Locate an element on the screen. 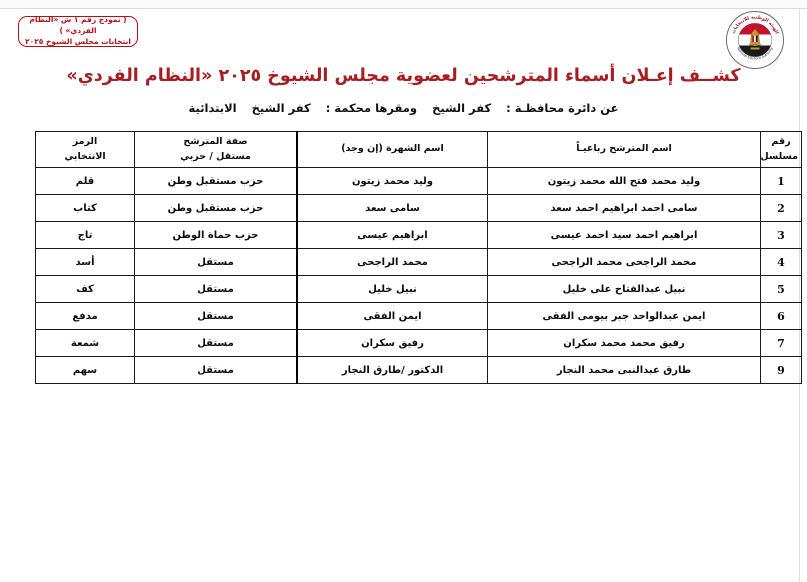 Image resolution: width=807 pixels, height=582 pixels. header-cell-name: اسم المترشح رباعيـاً is located at coordinates (624, 149).